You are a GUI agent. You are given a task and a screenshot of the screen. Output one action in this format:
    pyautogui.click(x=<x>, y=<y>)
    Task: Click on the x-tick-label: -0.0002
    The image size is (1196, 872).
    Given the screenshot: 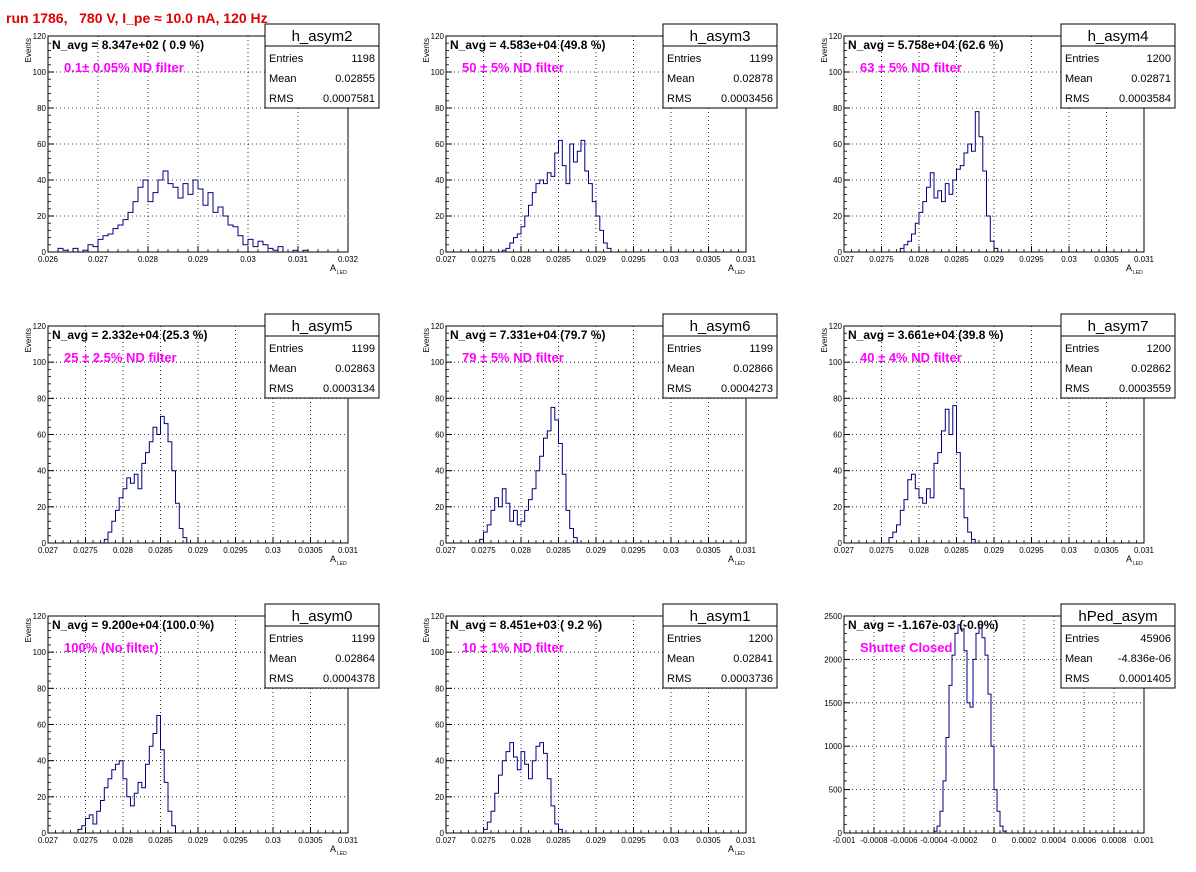 What is the action you would take?
    pyautogui.click(x=964, y=840)
    